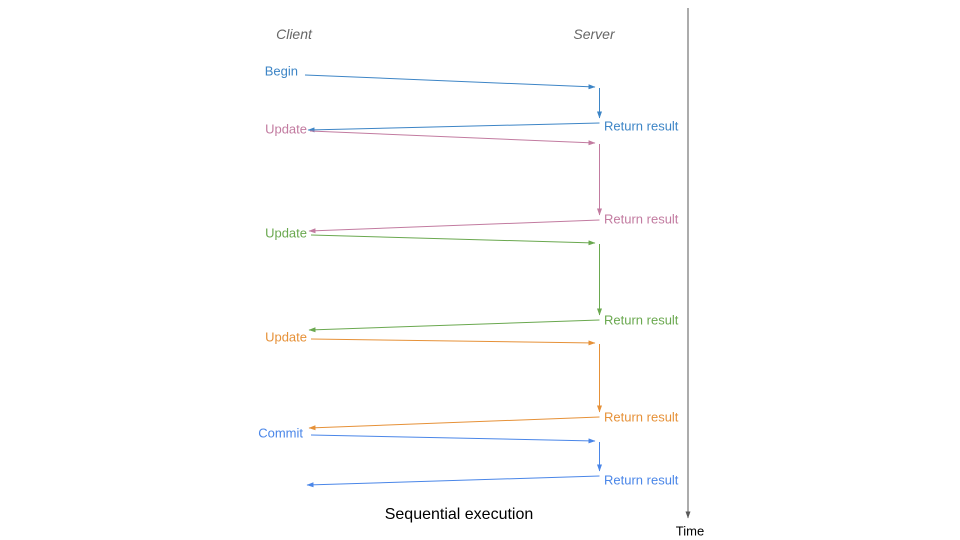 This screenshot has height=540, width=960. I want to click on message-label-update-3: Update, so click(286, 337).